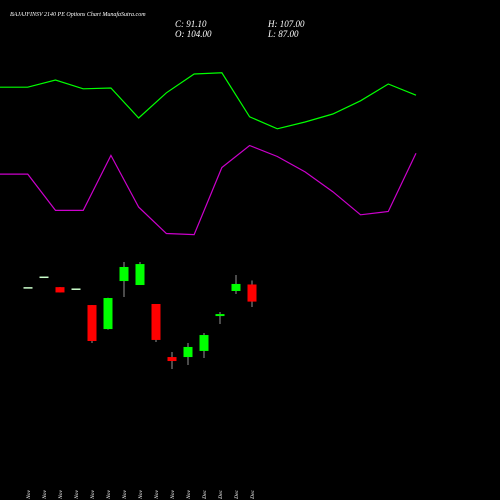 This screenshot has height=500, width=500. I want to click on x-tick-label: 20 Nov, so click(93, 494).